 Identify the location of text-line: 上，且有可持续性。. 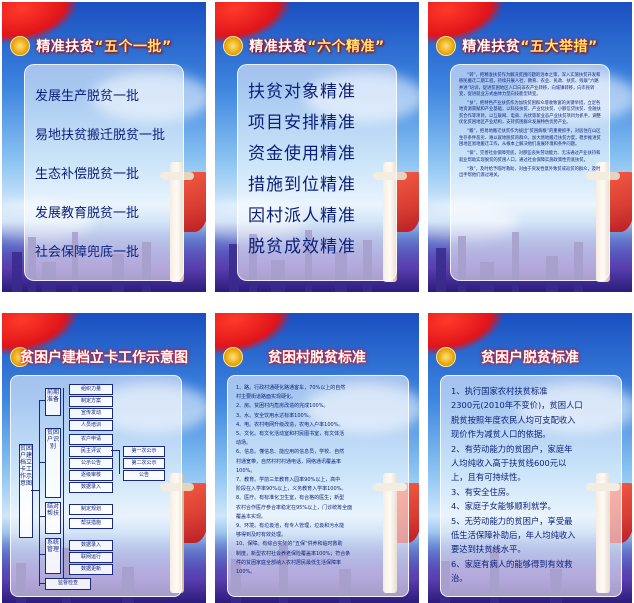
(488, 477).